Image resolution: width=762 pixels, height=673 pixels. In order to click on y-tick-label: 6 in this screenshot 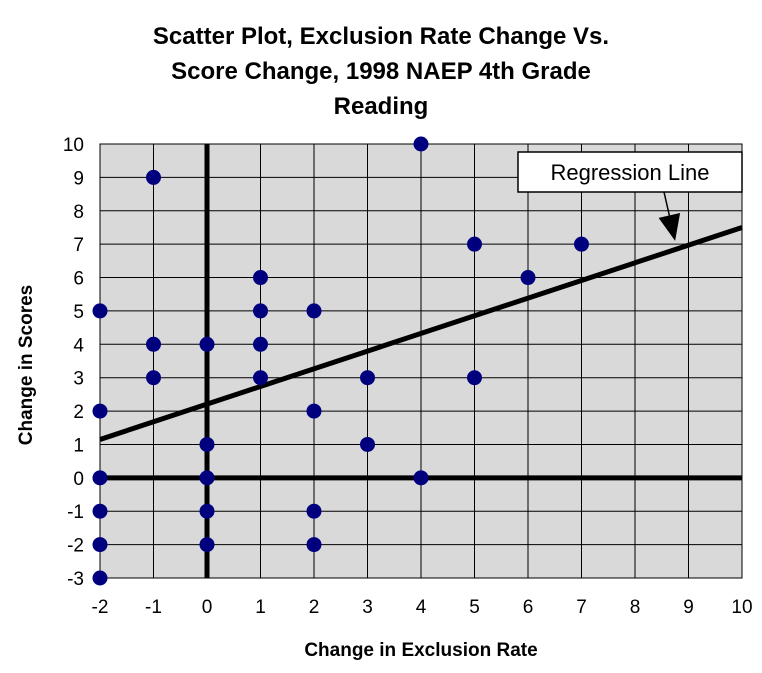, I will do `click(78, 279)`.